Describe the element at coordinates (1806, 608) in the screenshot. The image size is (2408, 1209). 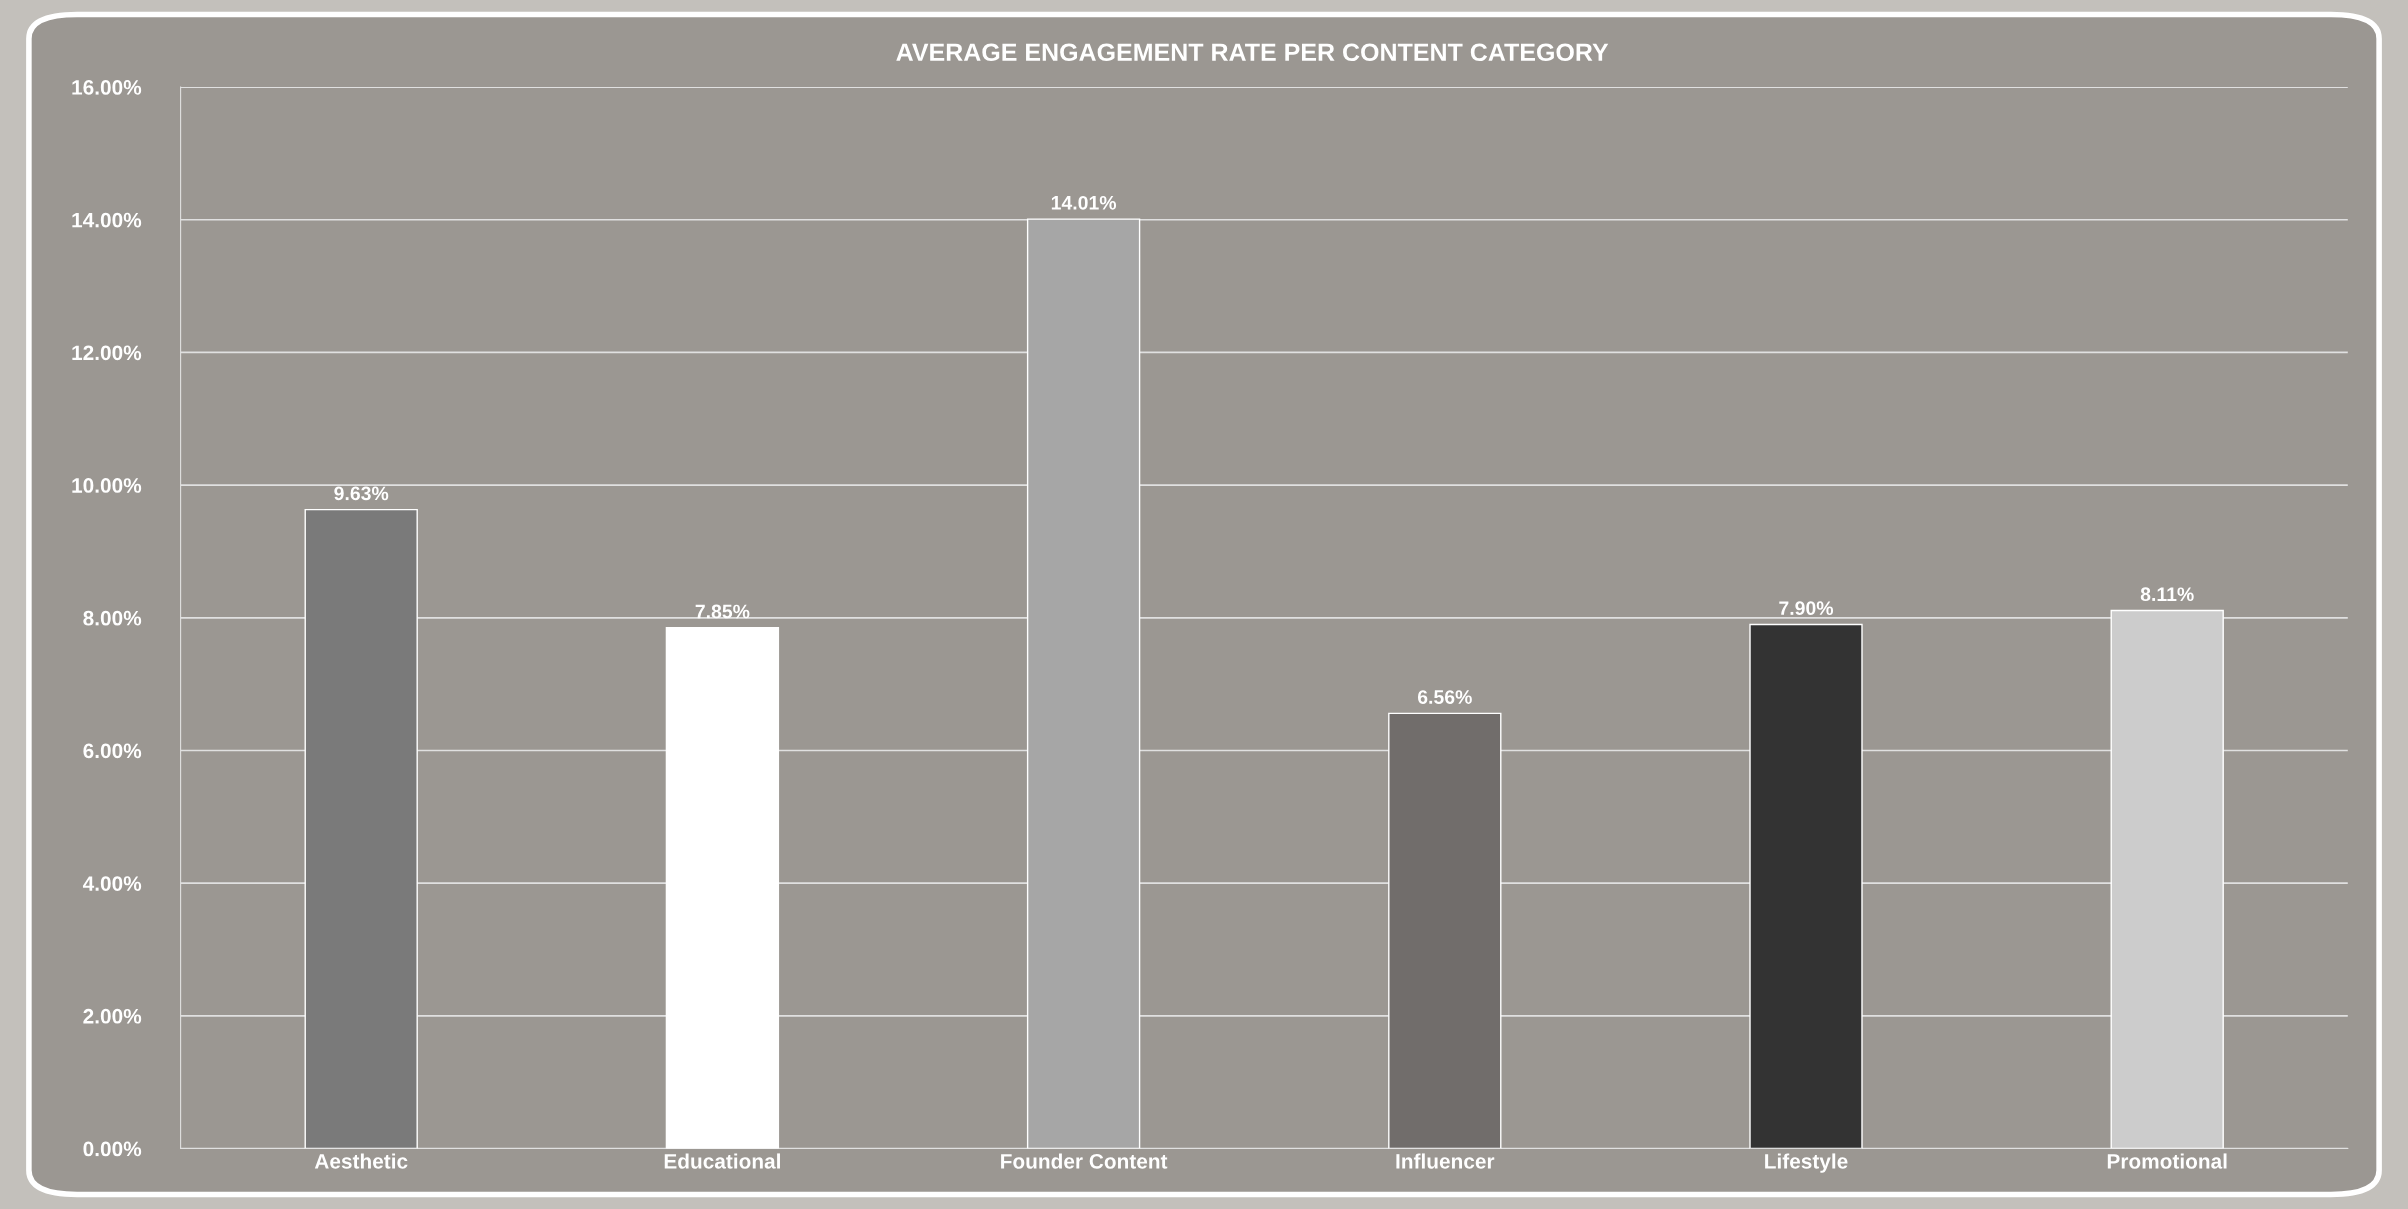
I see `data-label: 7.90%` at that location.